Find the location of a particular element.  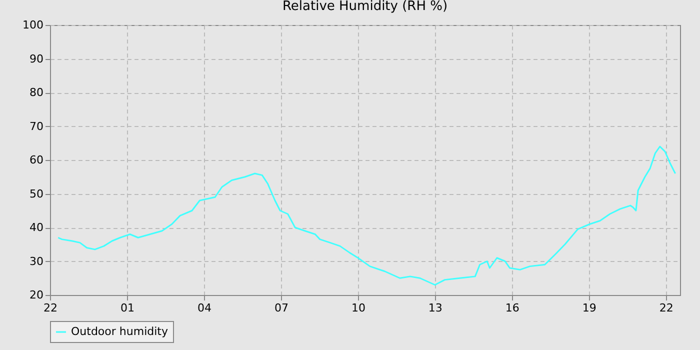

legend-label: Outdoor humidity is located at coordinates (119, 331).